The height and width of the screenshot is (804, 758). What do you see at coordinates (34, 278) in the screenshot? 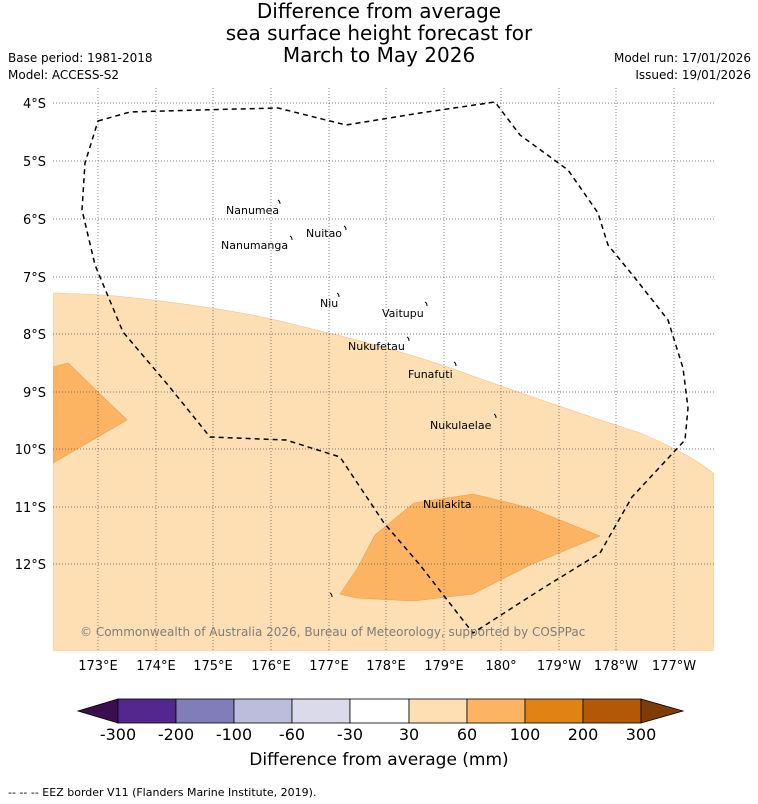
I see `lat-label: 7°S` at bounding box center [34, 278].